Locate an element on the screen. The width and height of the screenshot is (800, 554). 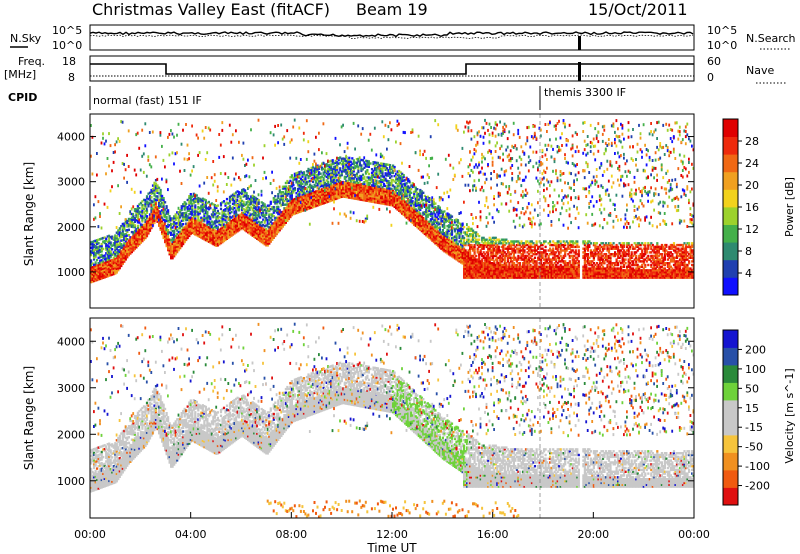
velocity-colorbar-label: Velocity [m s^-1] is located at coordinates (789, 415).